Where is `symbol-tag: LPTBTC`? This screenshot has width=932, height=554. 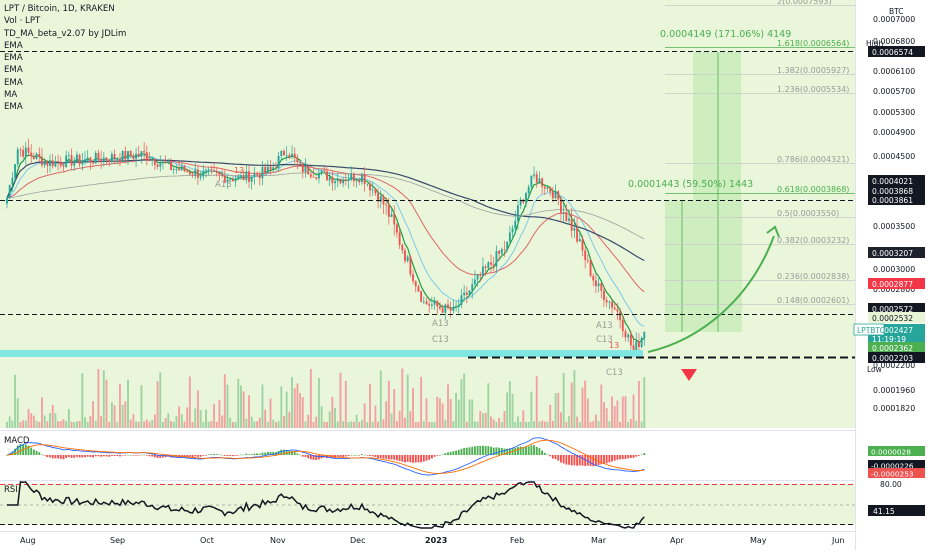
symbol-tag: LPTBTC is located at coordinates (871, 330).